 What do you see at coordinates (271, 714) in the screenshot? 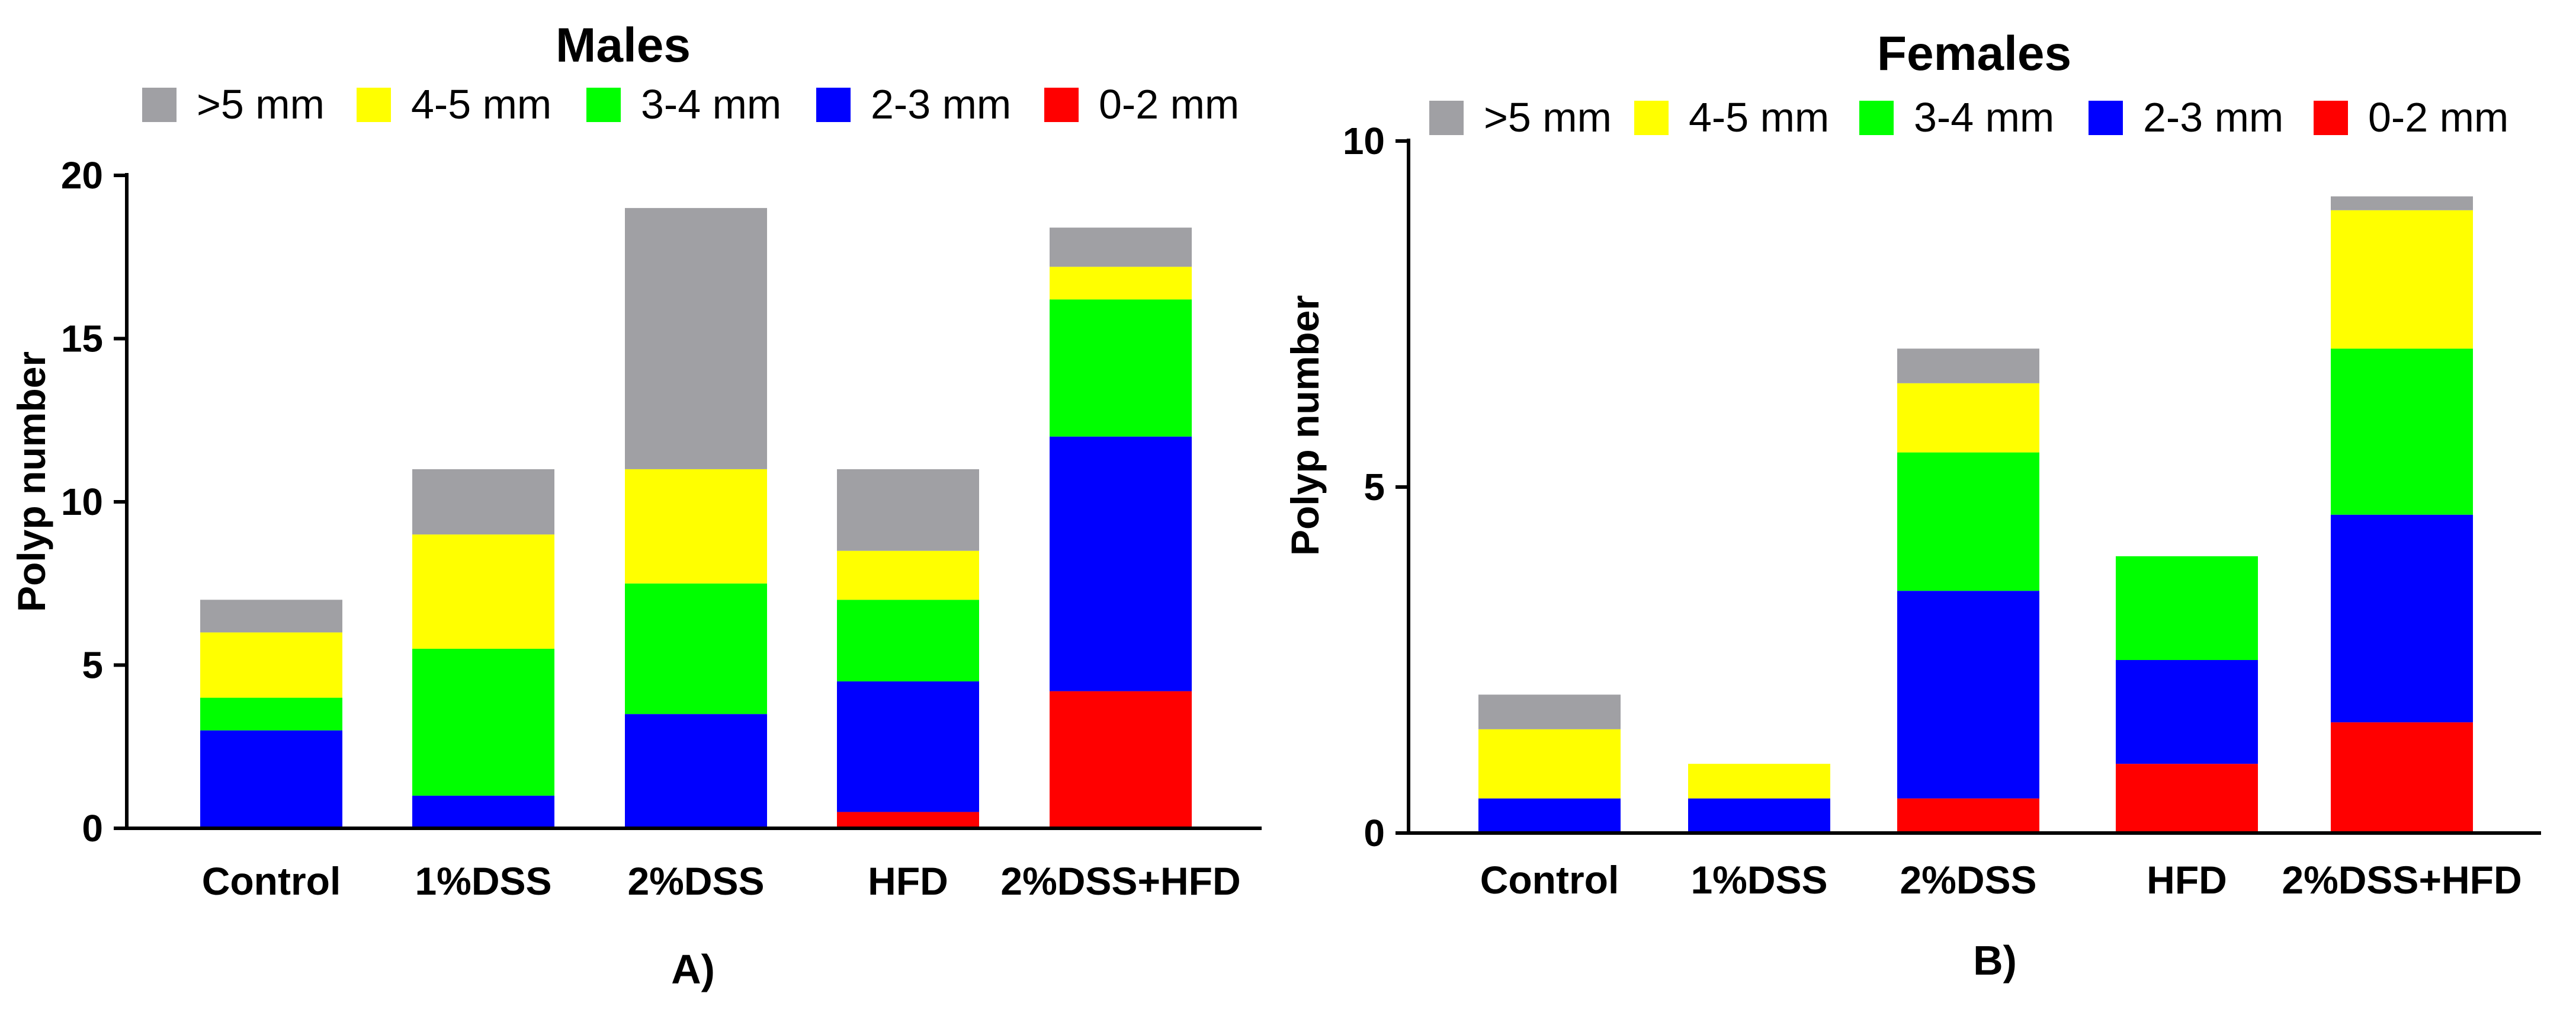
I see `bar-segment-control-3-4-mm` at bounding box center [271, 714].